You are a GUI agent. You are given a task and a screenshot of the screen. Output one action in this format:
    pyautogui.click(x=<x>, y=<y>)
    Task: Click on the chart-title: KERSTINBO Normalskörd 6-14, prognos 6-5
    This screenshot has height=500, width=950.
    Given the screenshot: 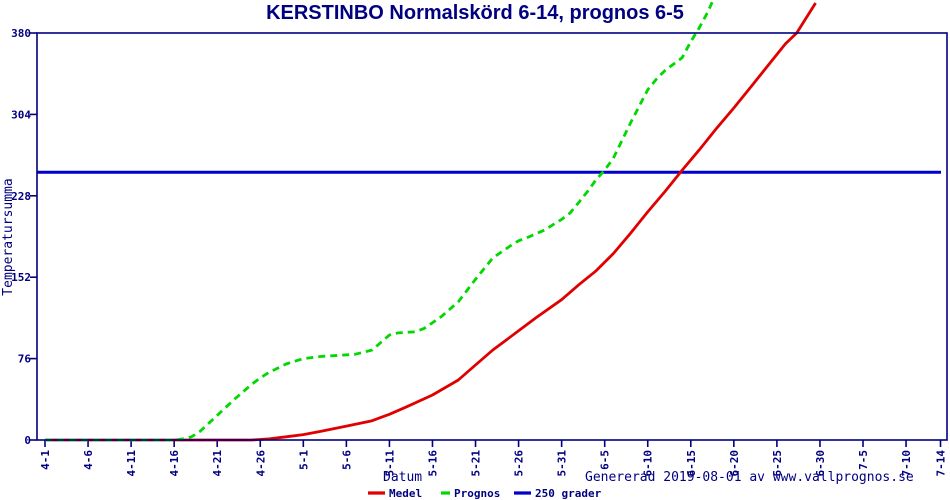 What is the action you would take?
    pyautogui.click(x=475, y=13)
    